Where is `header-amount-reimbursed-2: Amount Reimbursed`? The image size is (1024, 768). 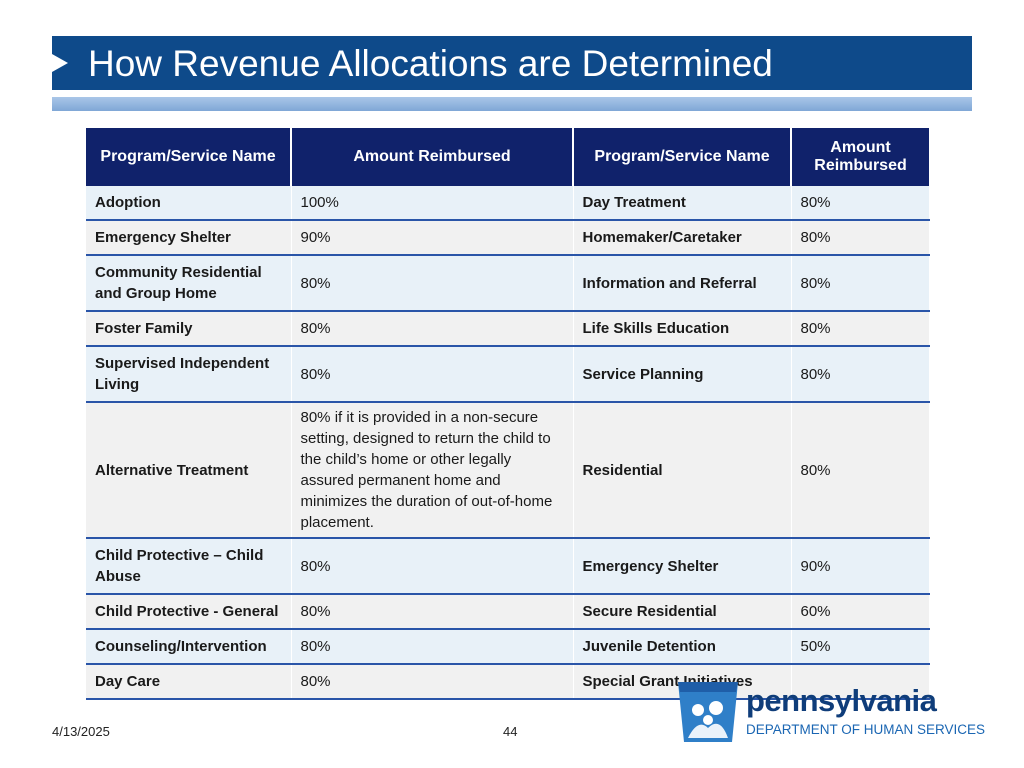 header-amount-reimbursed-2: Amount Reimbursed is located at coordinates (860, 157).